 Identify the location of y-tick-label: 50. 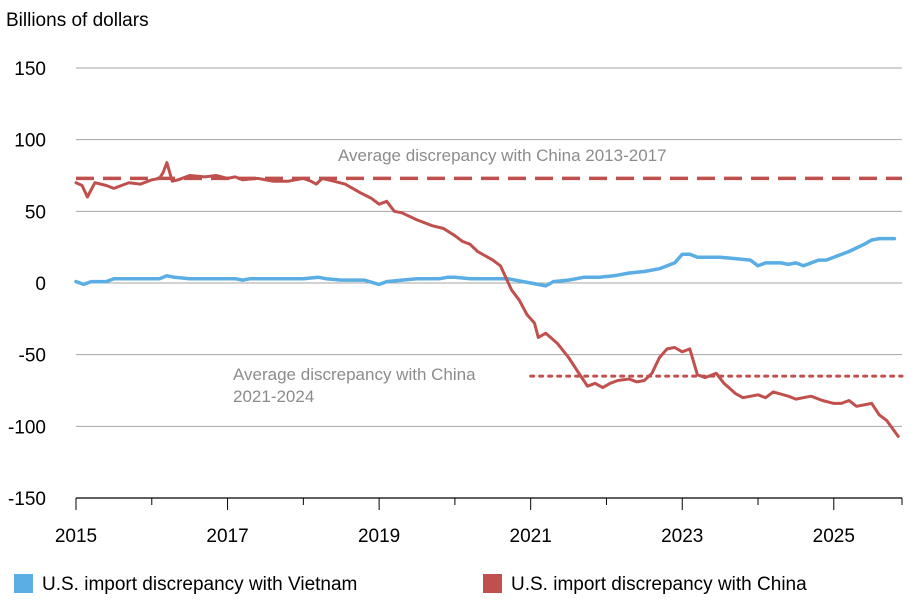
(35, 212).